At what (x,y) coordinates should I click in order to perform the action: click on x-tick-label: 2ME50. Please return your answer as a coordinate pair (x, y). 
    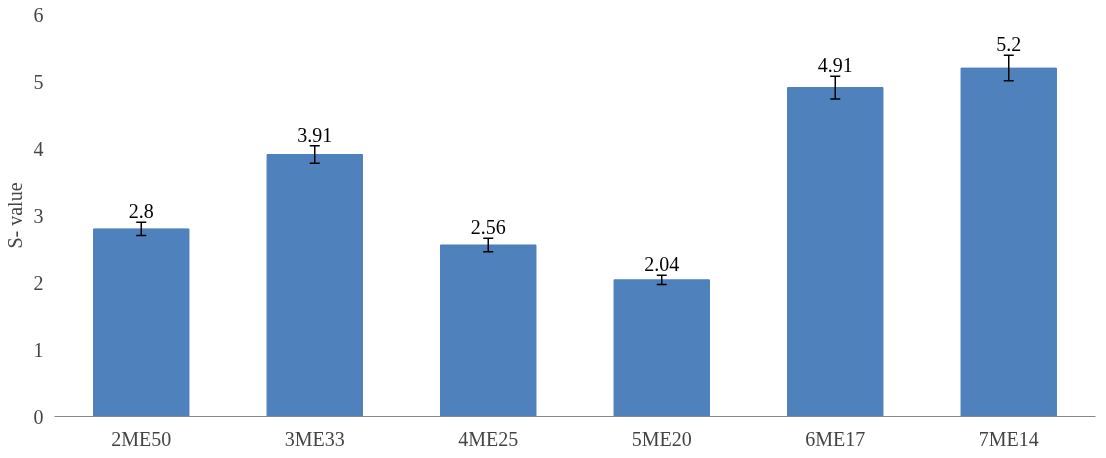
    Looking at the image, I should click on (141, 438).